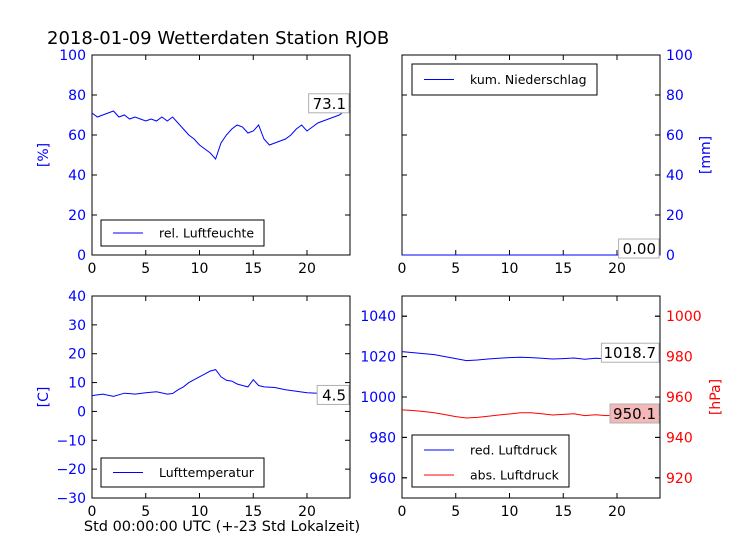 Image resolution: width=736 pixels, height=552 pixels. Describe the element at coordinates (378, 358) in the screenshot. I see `y-tick-label: 1020` at that location.